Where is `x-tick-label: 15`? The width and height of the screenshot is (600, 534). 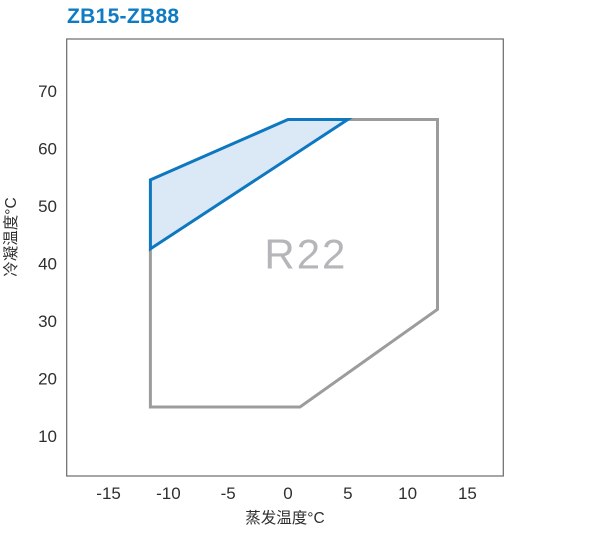
x-tick-label: 15 is located at coordinates (467, 493).